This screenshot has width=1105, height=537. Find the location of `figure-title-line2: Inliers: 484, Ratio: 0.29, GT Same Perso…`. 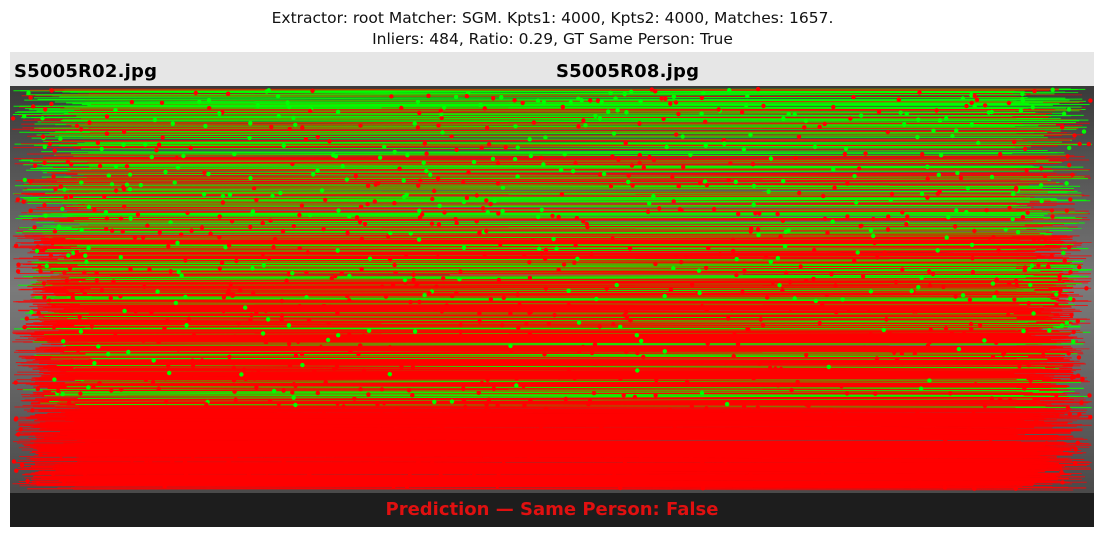

figure-title-line2: Inliers: 484, Ratio: 0.29, GT Same Perso… is located at coordinates (552, 39).